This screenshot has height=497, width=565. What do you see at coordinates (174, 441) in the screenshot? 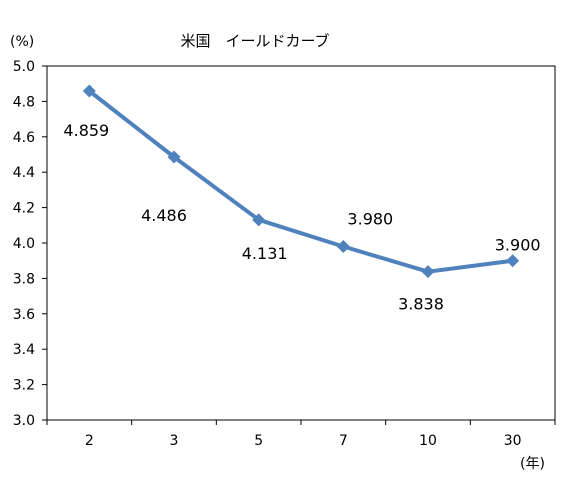
I see `x-tick-label: 3` at bounding box center [174, 441].